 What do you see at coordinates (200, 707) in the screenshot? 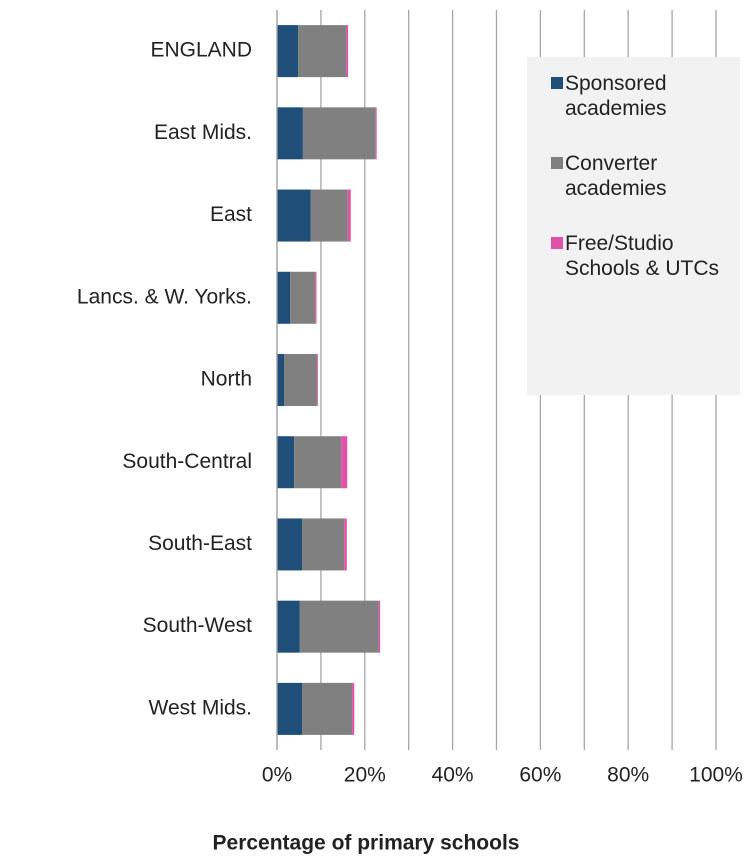
I see `y-tick-label: West Mids.` at bounding box center [200, 707].